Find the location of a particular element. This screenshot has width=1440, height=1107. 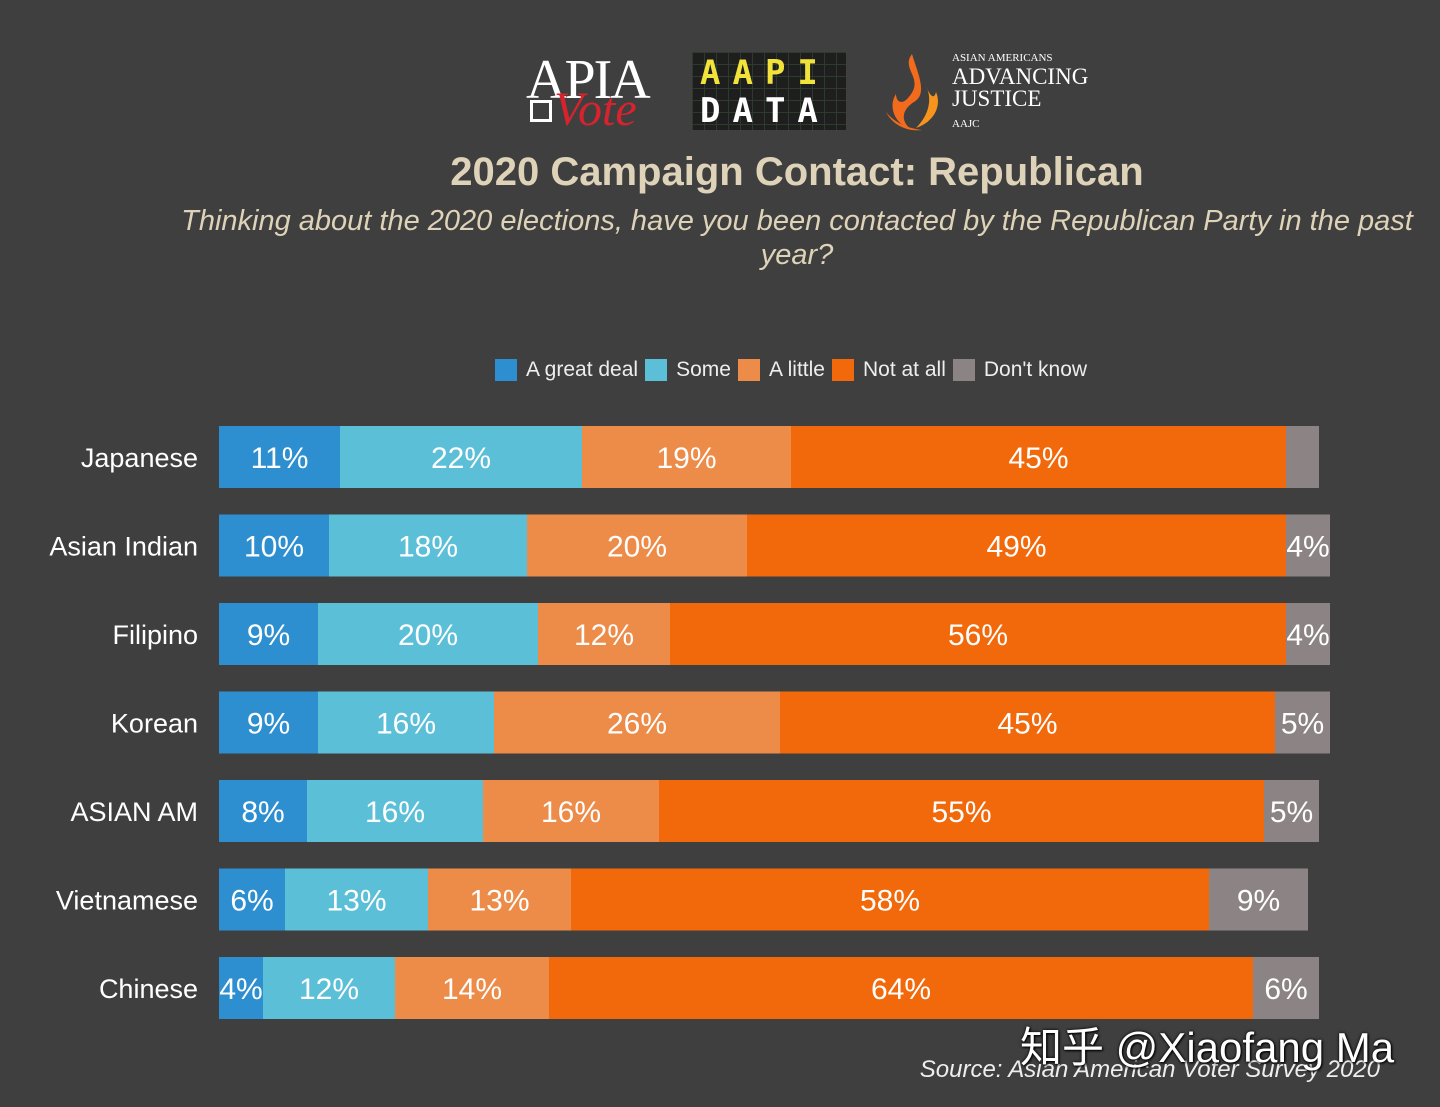

vote-logo-text: Vote is located at coordinates (595, 109).